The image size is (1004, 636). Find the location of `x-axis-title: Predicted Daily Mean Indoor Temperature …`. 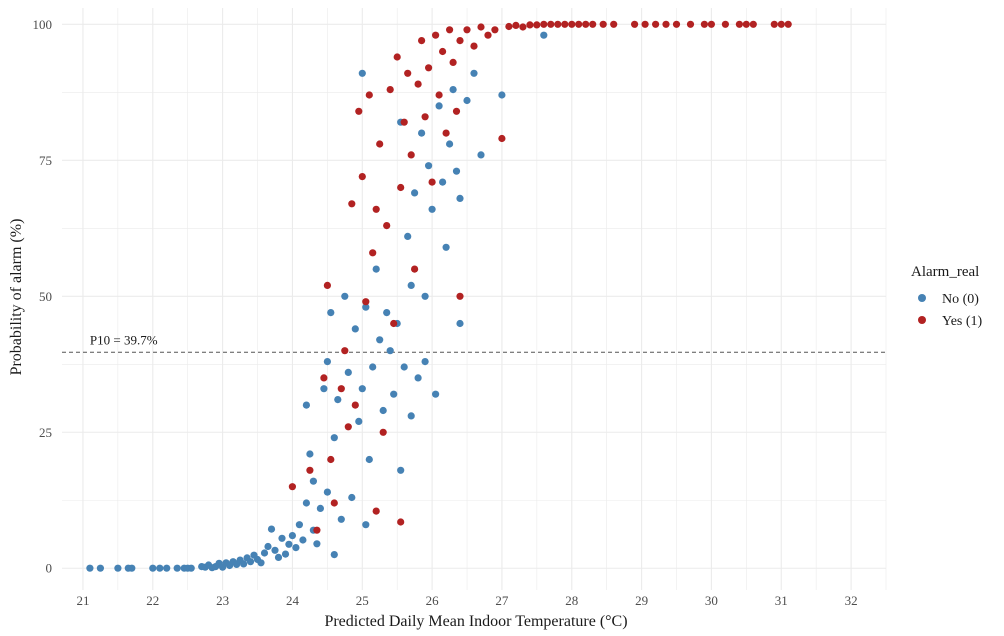

x-axis-title: Predicted Daily Mean Indoor Temperature … is located at coordinates (475, 621).